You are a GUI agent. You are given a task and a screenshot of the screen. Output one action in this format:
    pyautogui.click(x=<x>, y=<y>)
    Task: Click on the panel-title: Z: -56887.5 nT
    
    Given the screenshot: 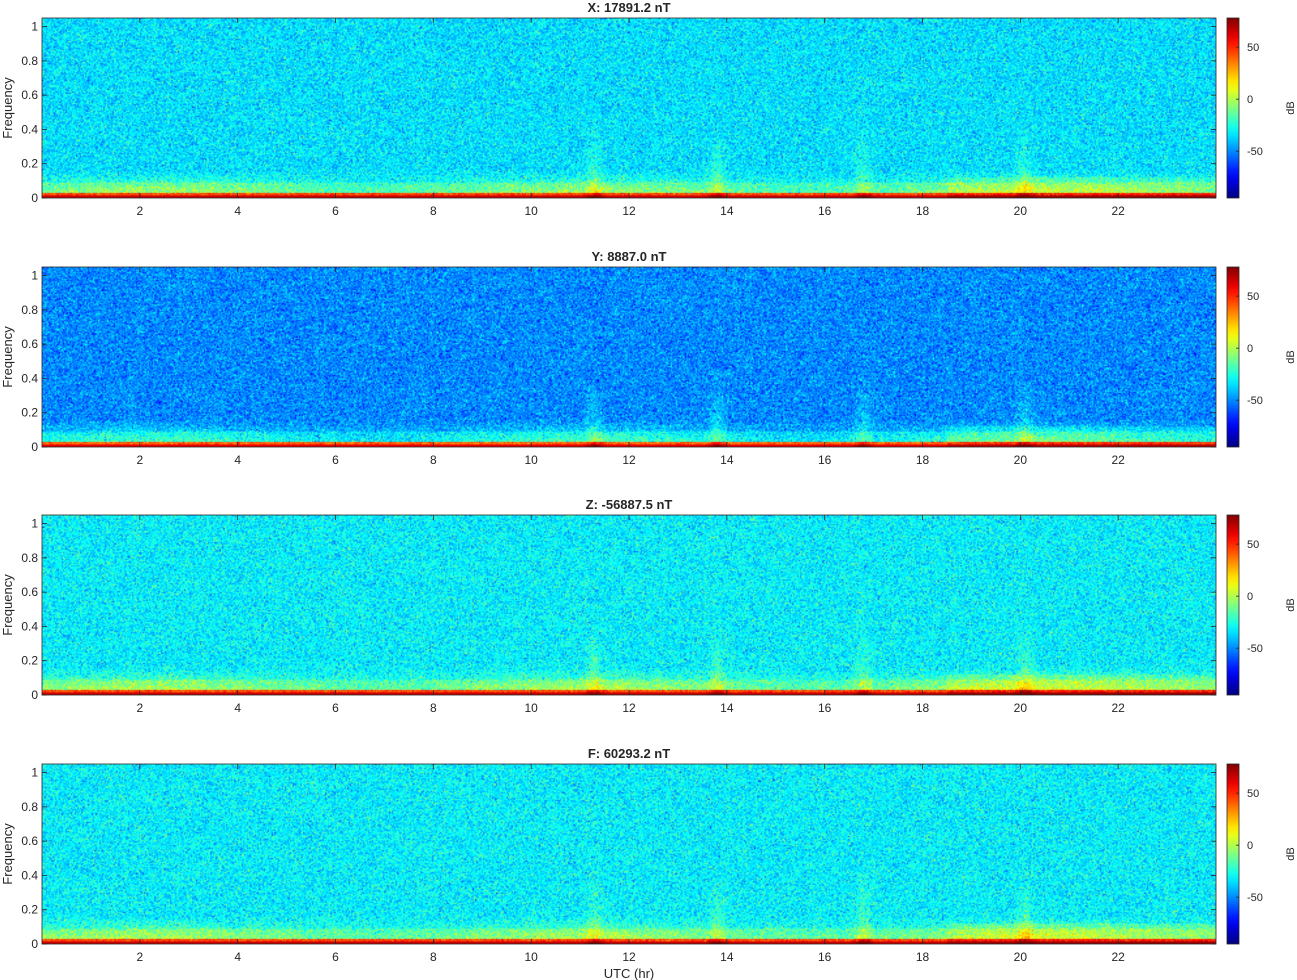 What is the action you would take?
    pyautogui.click(x=629, y=504)
    